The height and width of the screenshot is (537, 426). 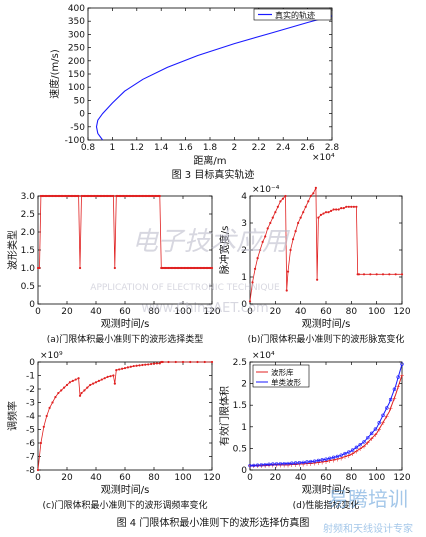 What do you see at coordinates (30, 404) in the screenshot?
I see `y-tick-label: -3` at bounding box center [30, 404].